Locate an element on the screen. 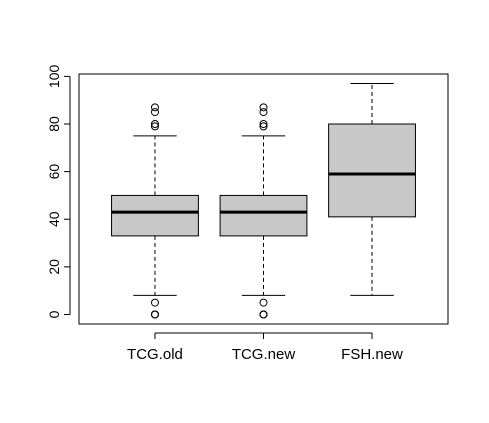 The height and width of the screenshot is (423, 489). x-tick-label: TCG.new is located at coordinates (264, 354).